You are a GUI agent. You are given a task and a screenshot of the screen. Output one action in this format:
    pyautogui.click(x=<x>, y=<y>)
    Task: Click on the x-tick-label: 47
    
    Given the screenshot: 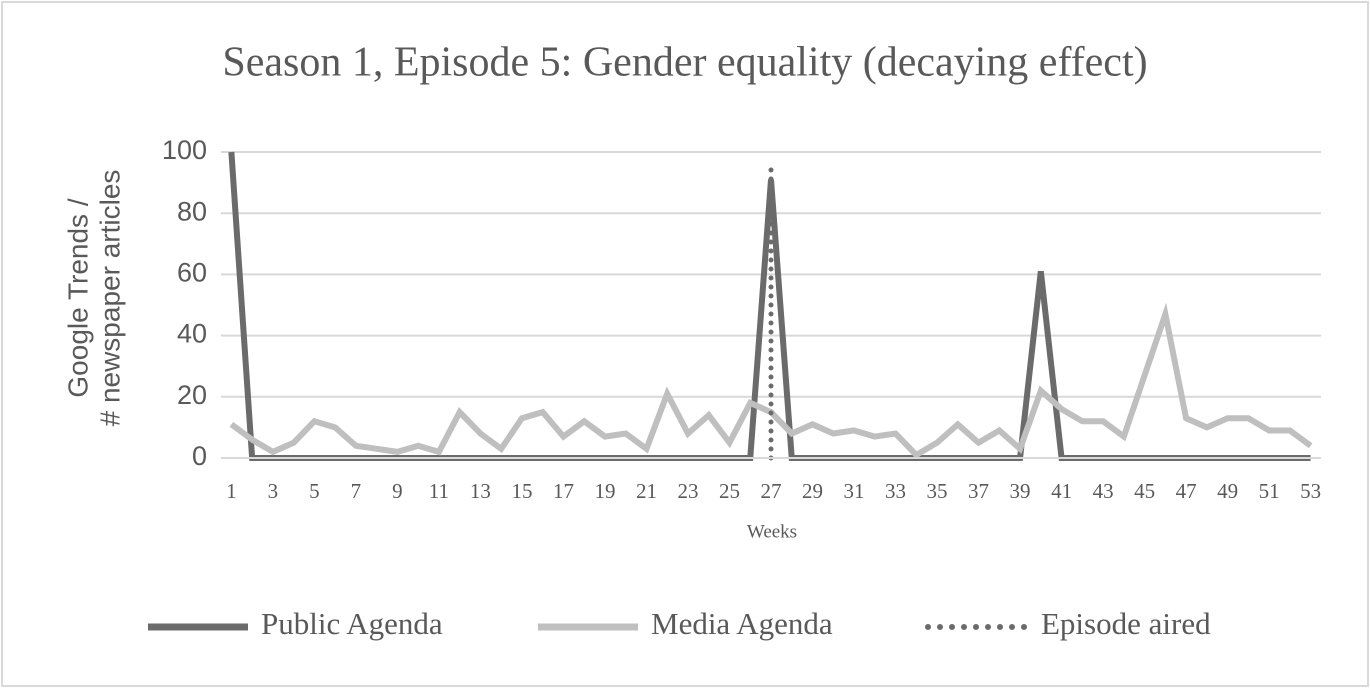 What is the action you would take?
    pyautogui.click(x=1186, y=491)
    